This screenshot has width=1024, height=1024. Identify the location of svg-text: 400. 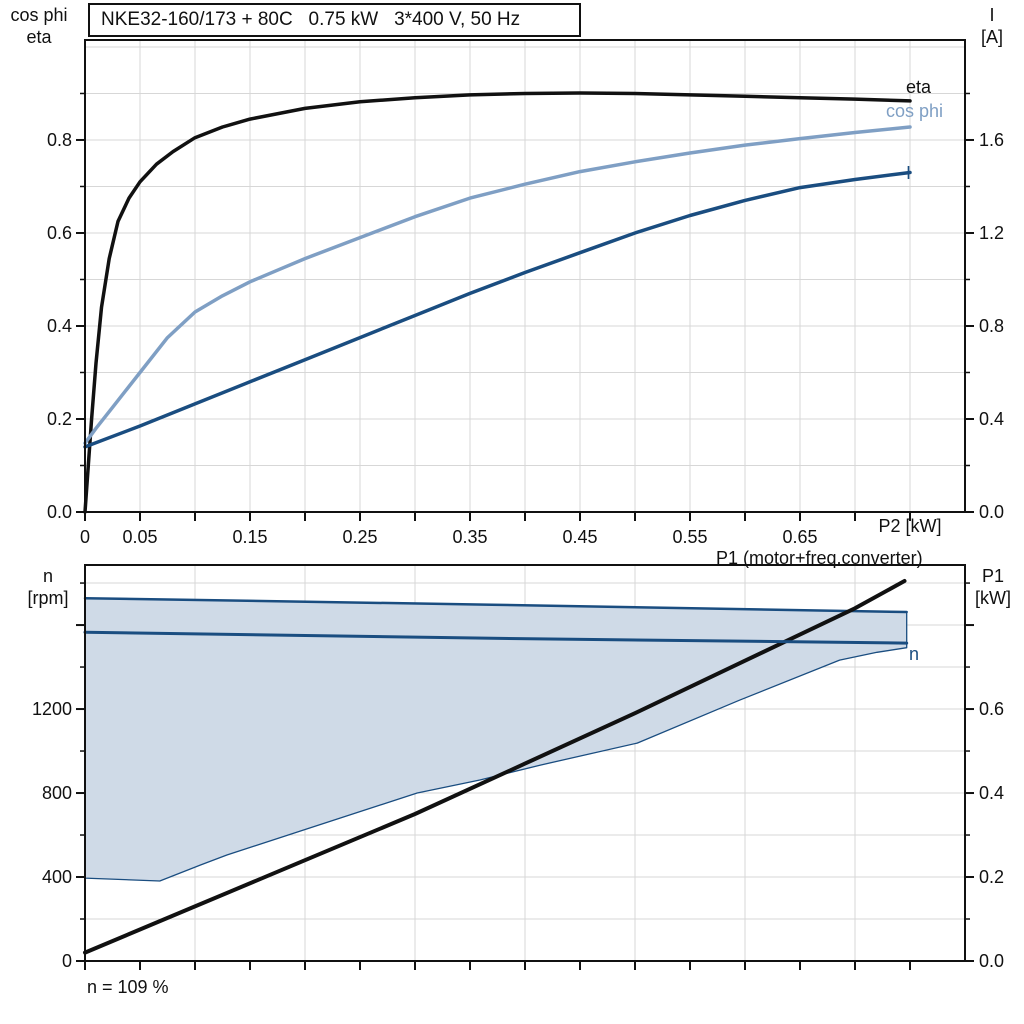
(57, 877).